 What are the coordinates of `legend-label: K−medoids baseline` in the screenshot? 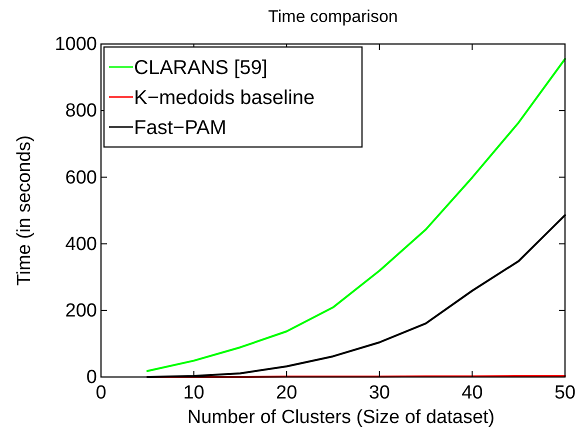 It's located at (224, 98).